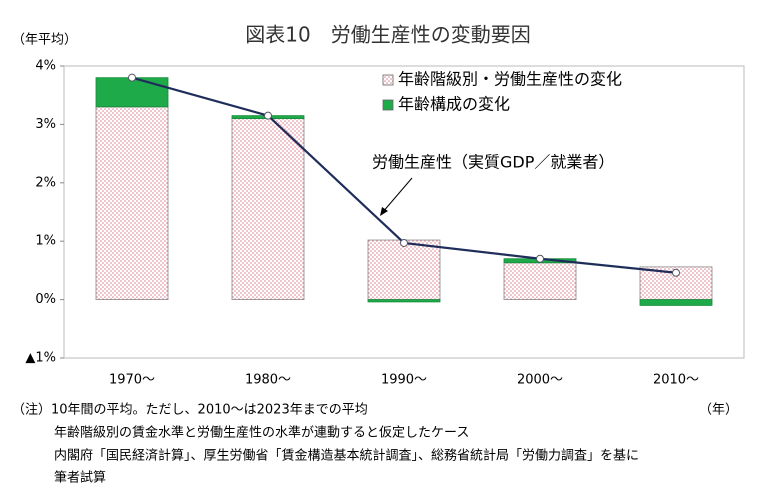 The width and height of the screenshot is (775, 504). Describe the element at coordinates (404, 380) in the screenshot. I see `x-tick-label: 1990～` at that location.